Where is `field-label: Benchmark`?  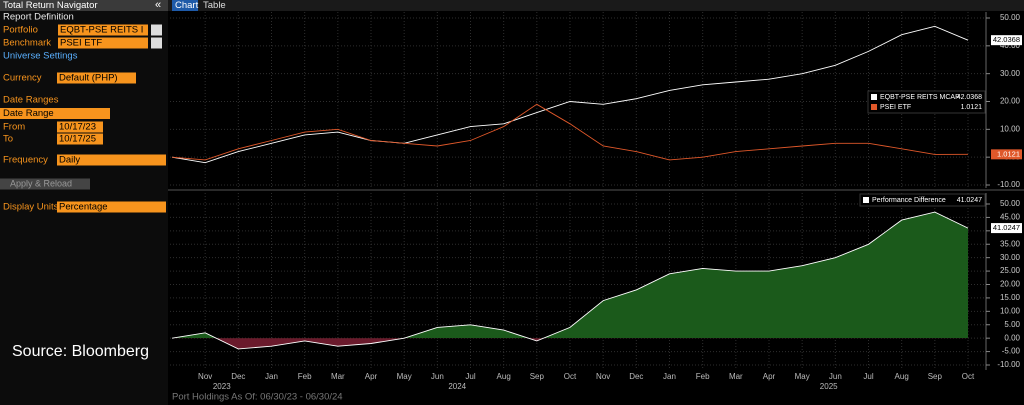
field-label: Benchmark is located at coordinates (27, 43).